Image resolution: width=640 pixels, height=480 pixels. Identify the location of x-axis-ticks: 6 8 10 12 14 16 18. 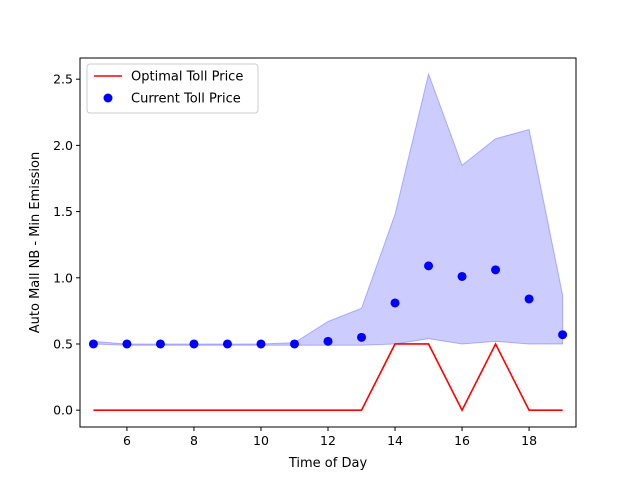
(330, 437).